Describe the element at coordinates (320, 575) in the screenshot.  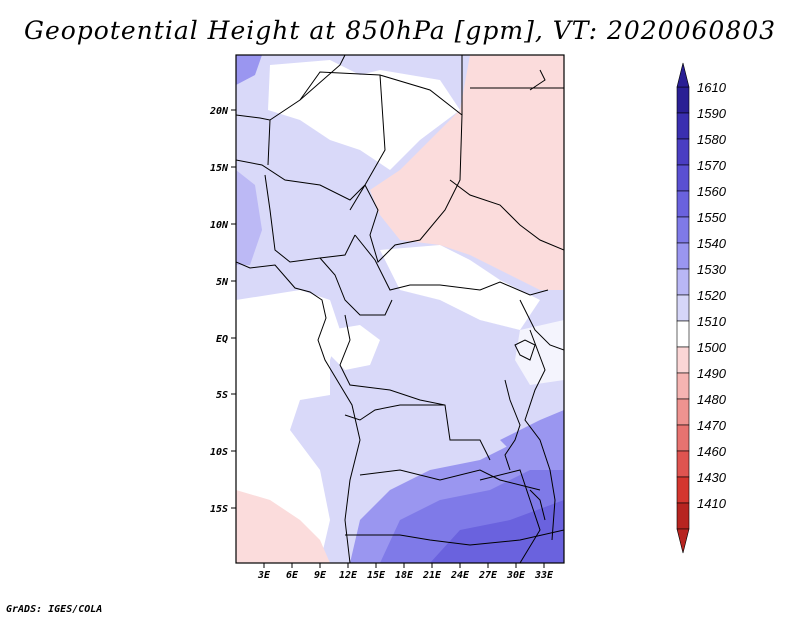
I see `lon-label-9e: 9E` at that location.